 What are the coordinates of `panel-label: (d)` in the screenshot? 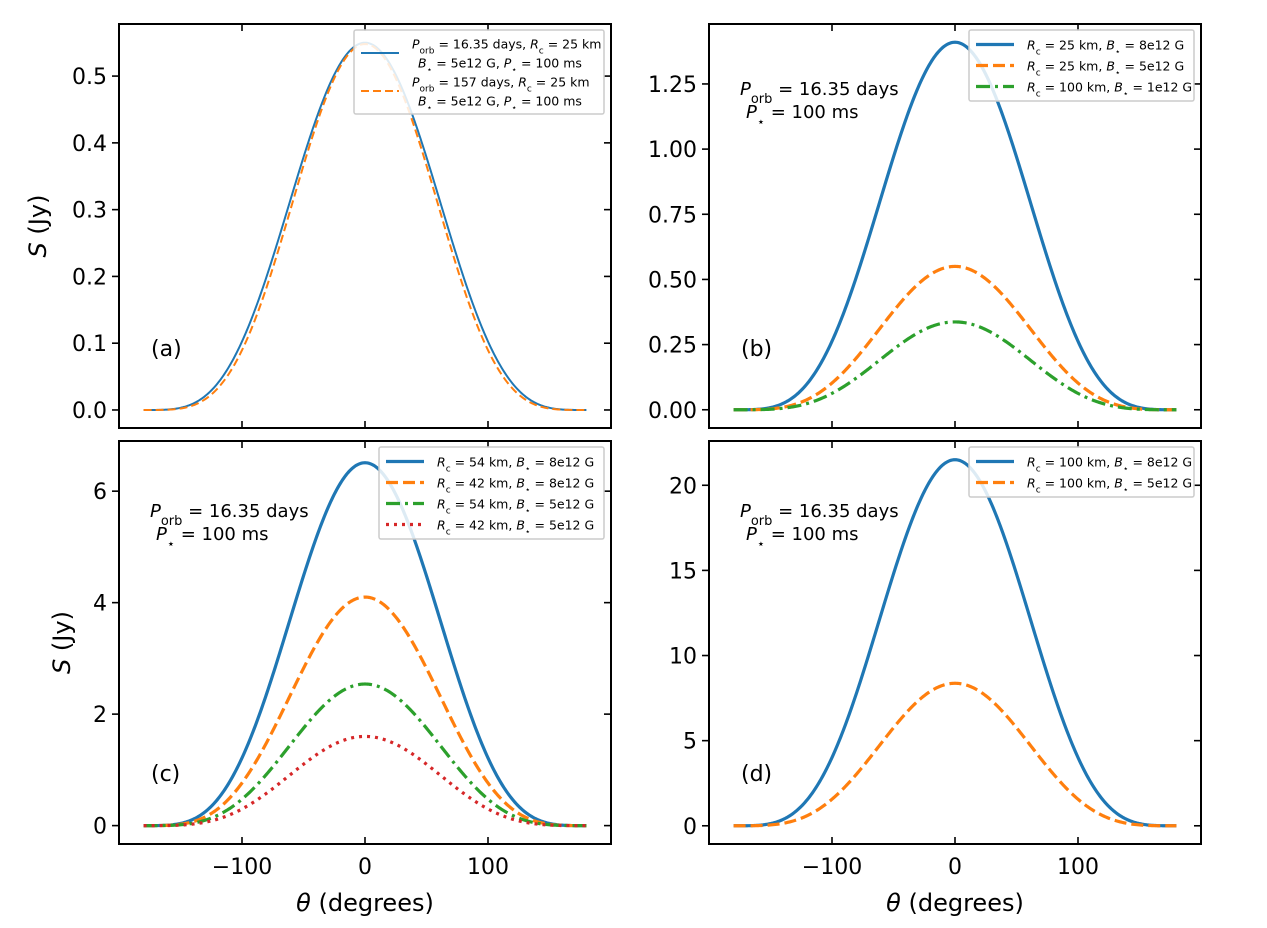 It's located at (756, 774).